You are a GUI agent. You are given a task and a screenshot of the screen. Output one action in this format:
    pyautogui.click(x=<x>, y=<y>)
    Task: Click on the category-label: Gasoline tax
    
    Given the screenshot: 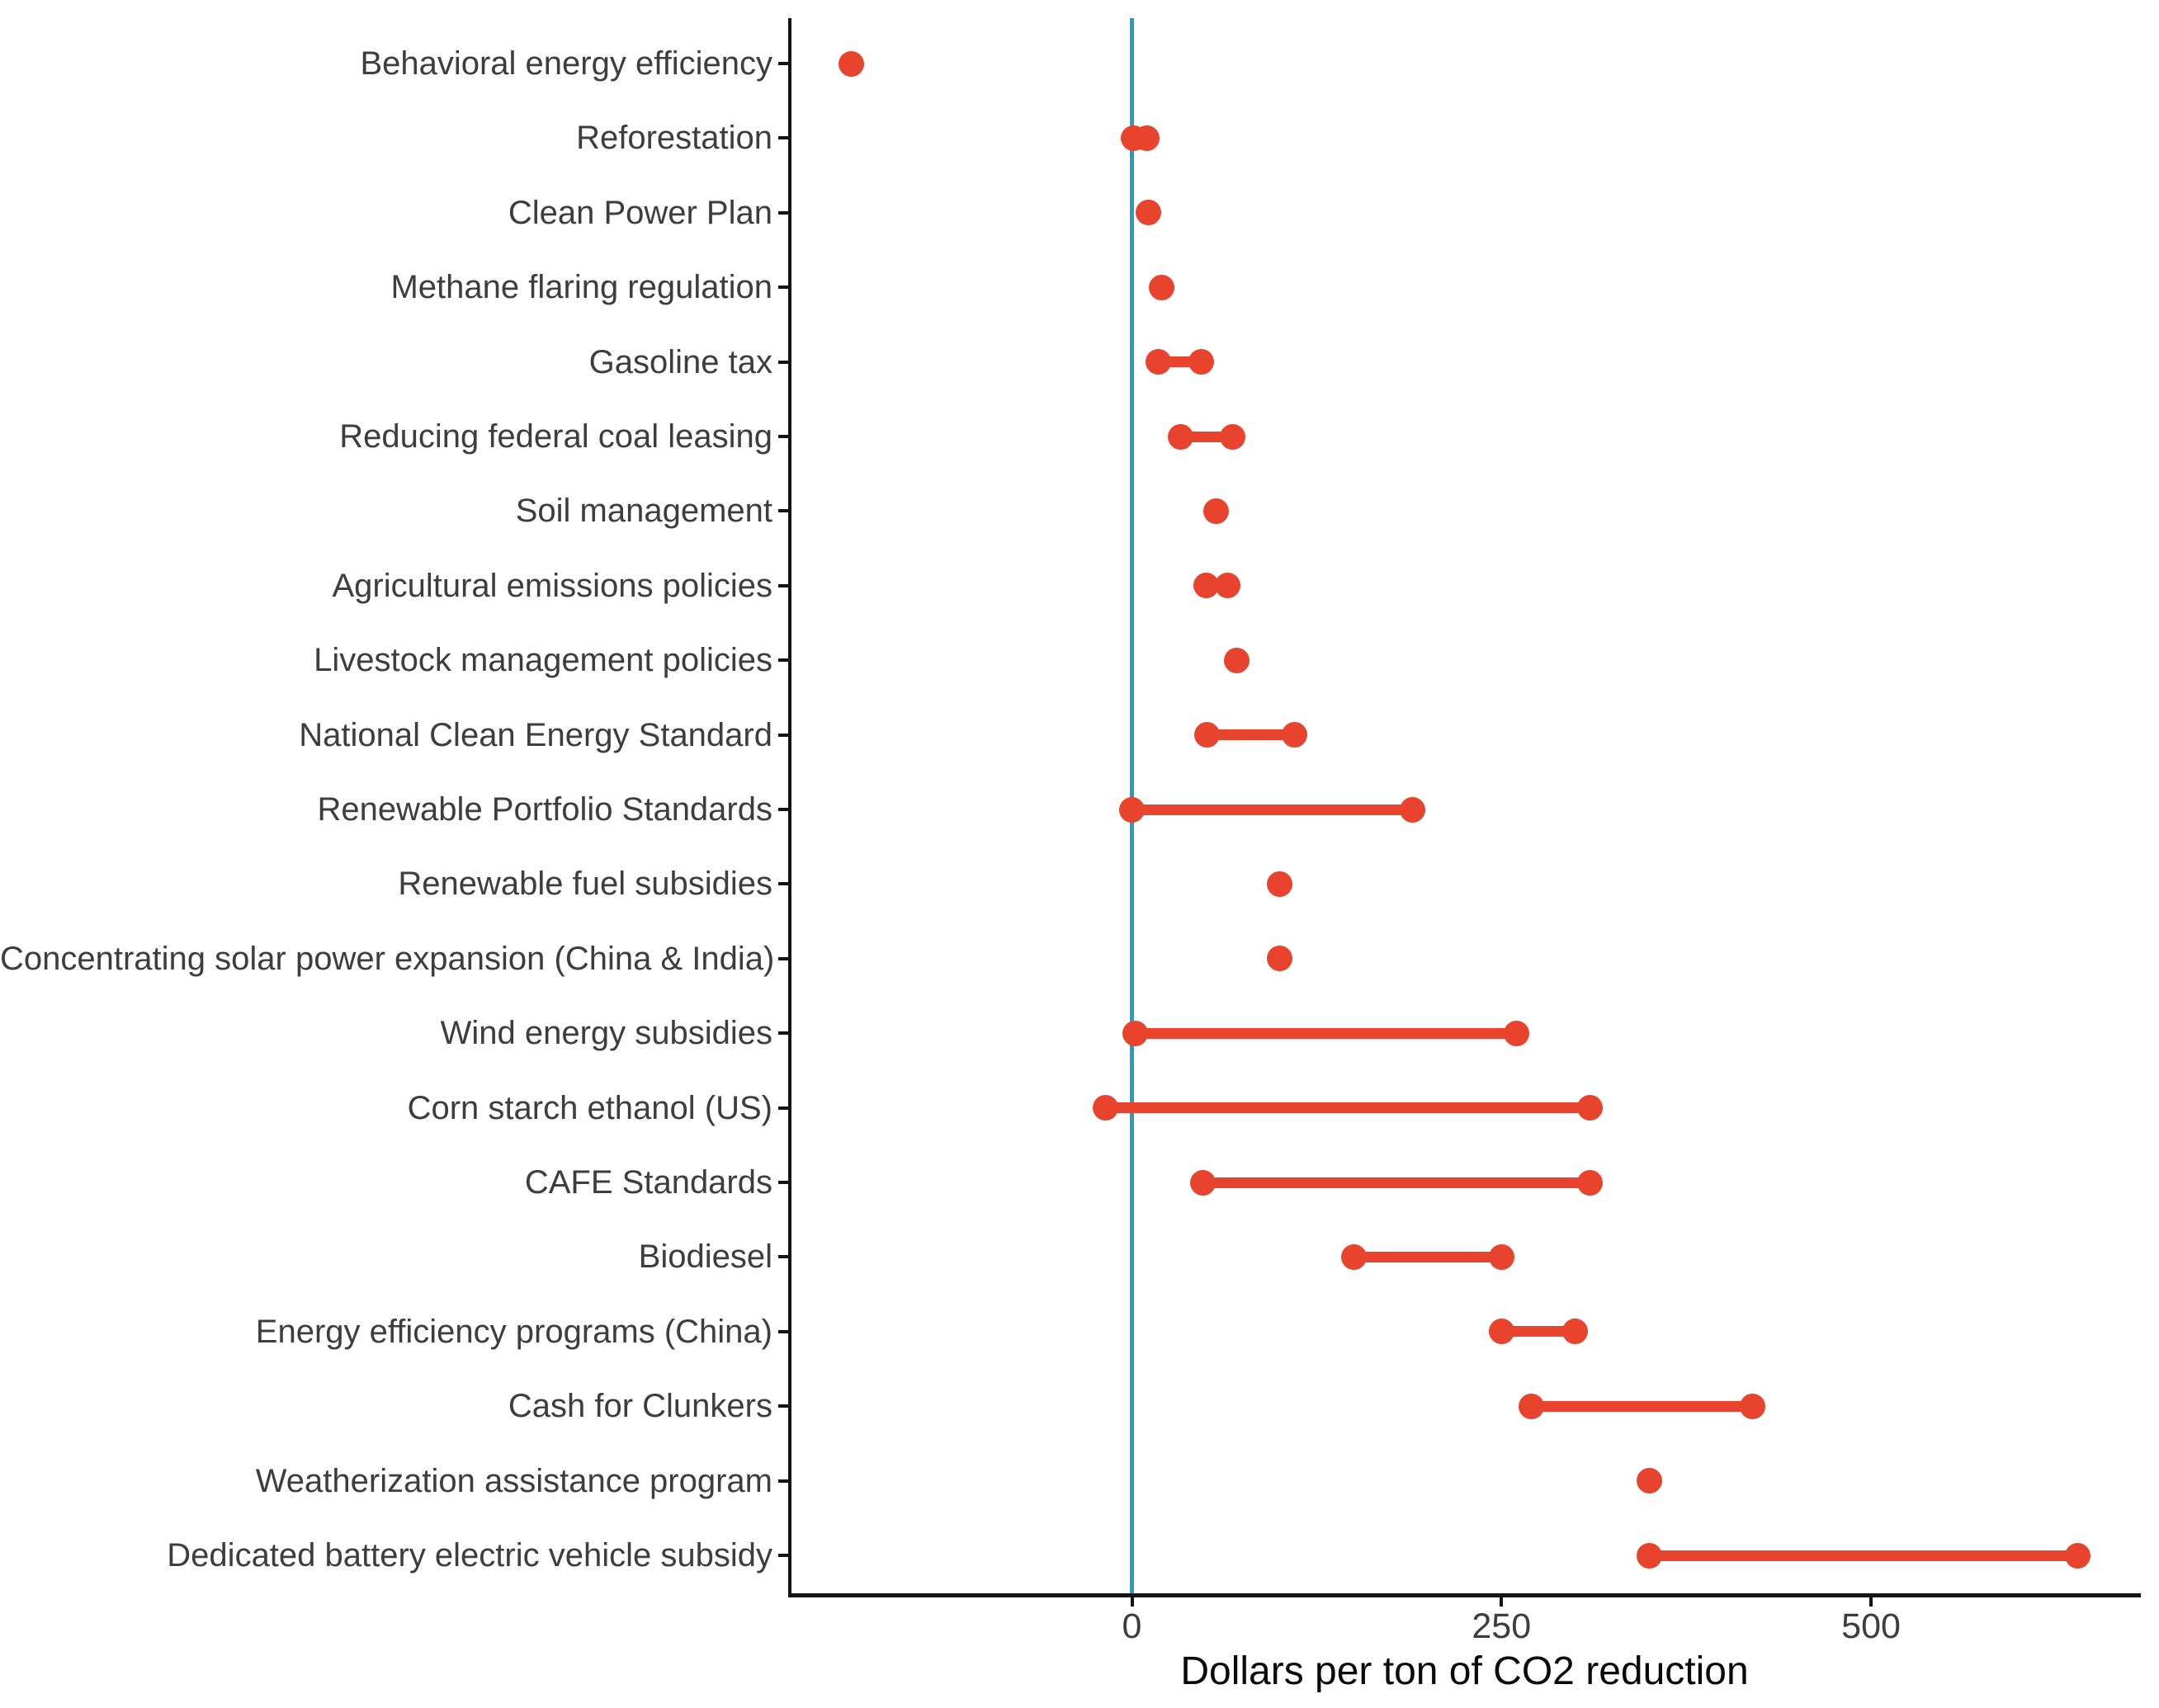 What is the action you would take?
    pyautogui.click(x=680, y=361)
    